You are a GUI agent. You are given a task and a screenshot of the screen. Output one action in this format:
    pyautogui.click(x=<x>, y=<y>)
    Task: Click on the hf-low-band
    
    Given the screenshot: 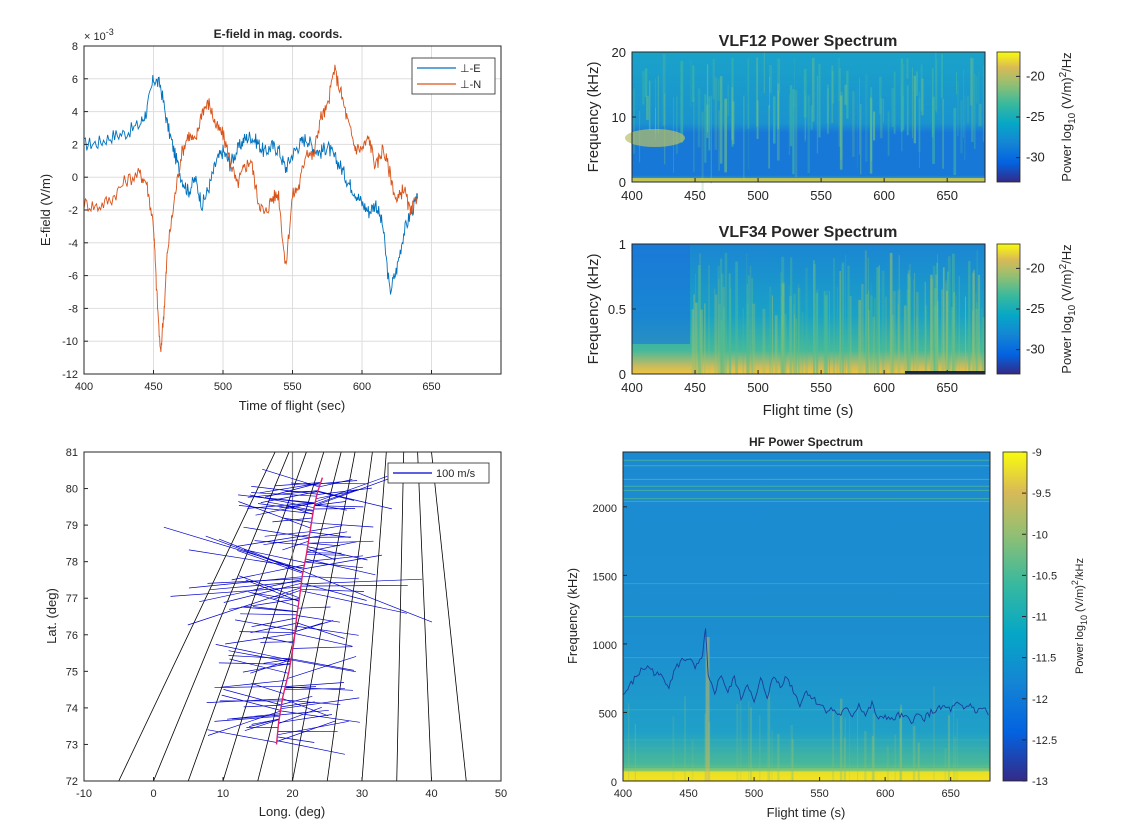 What is the action you would take?
    pyautogui.click(x=806, y=776)
    